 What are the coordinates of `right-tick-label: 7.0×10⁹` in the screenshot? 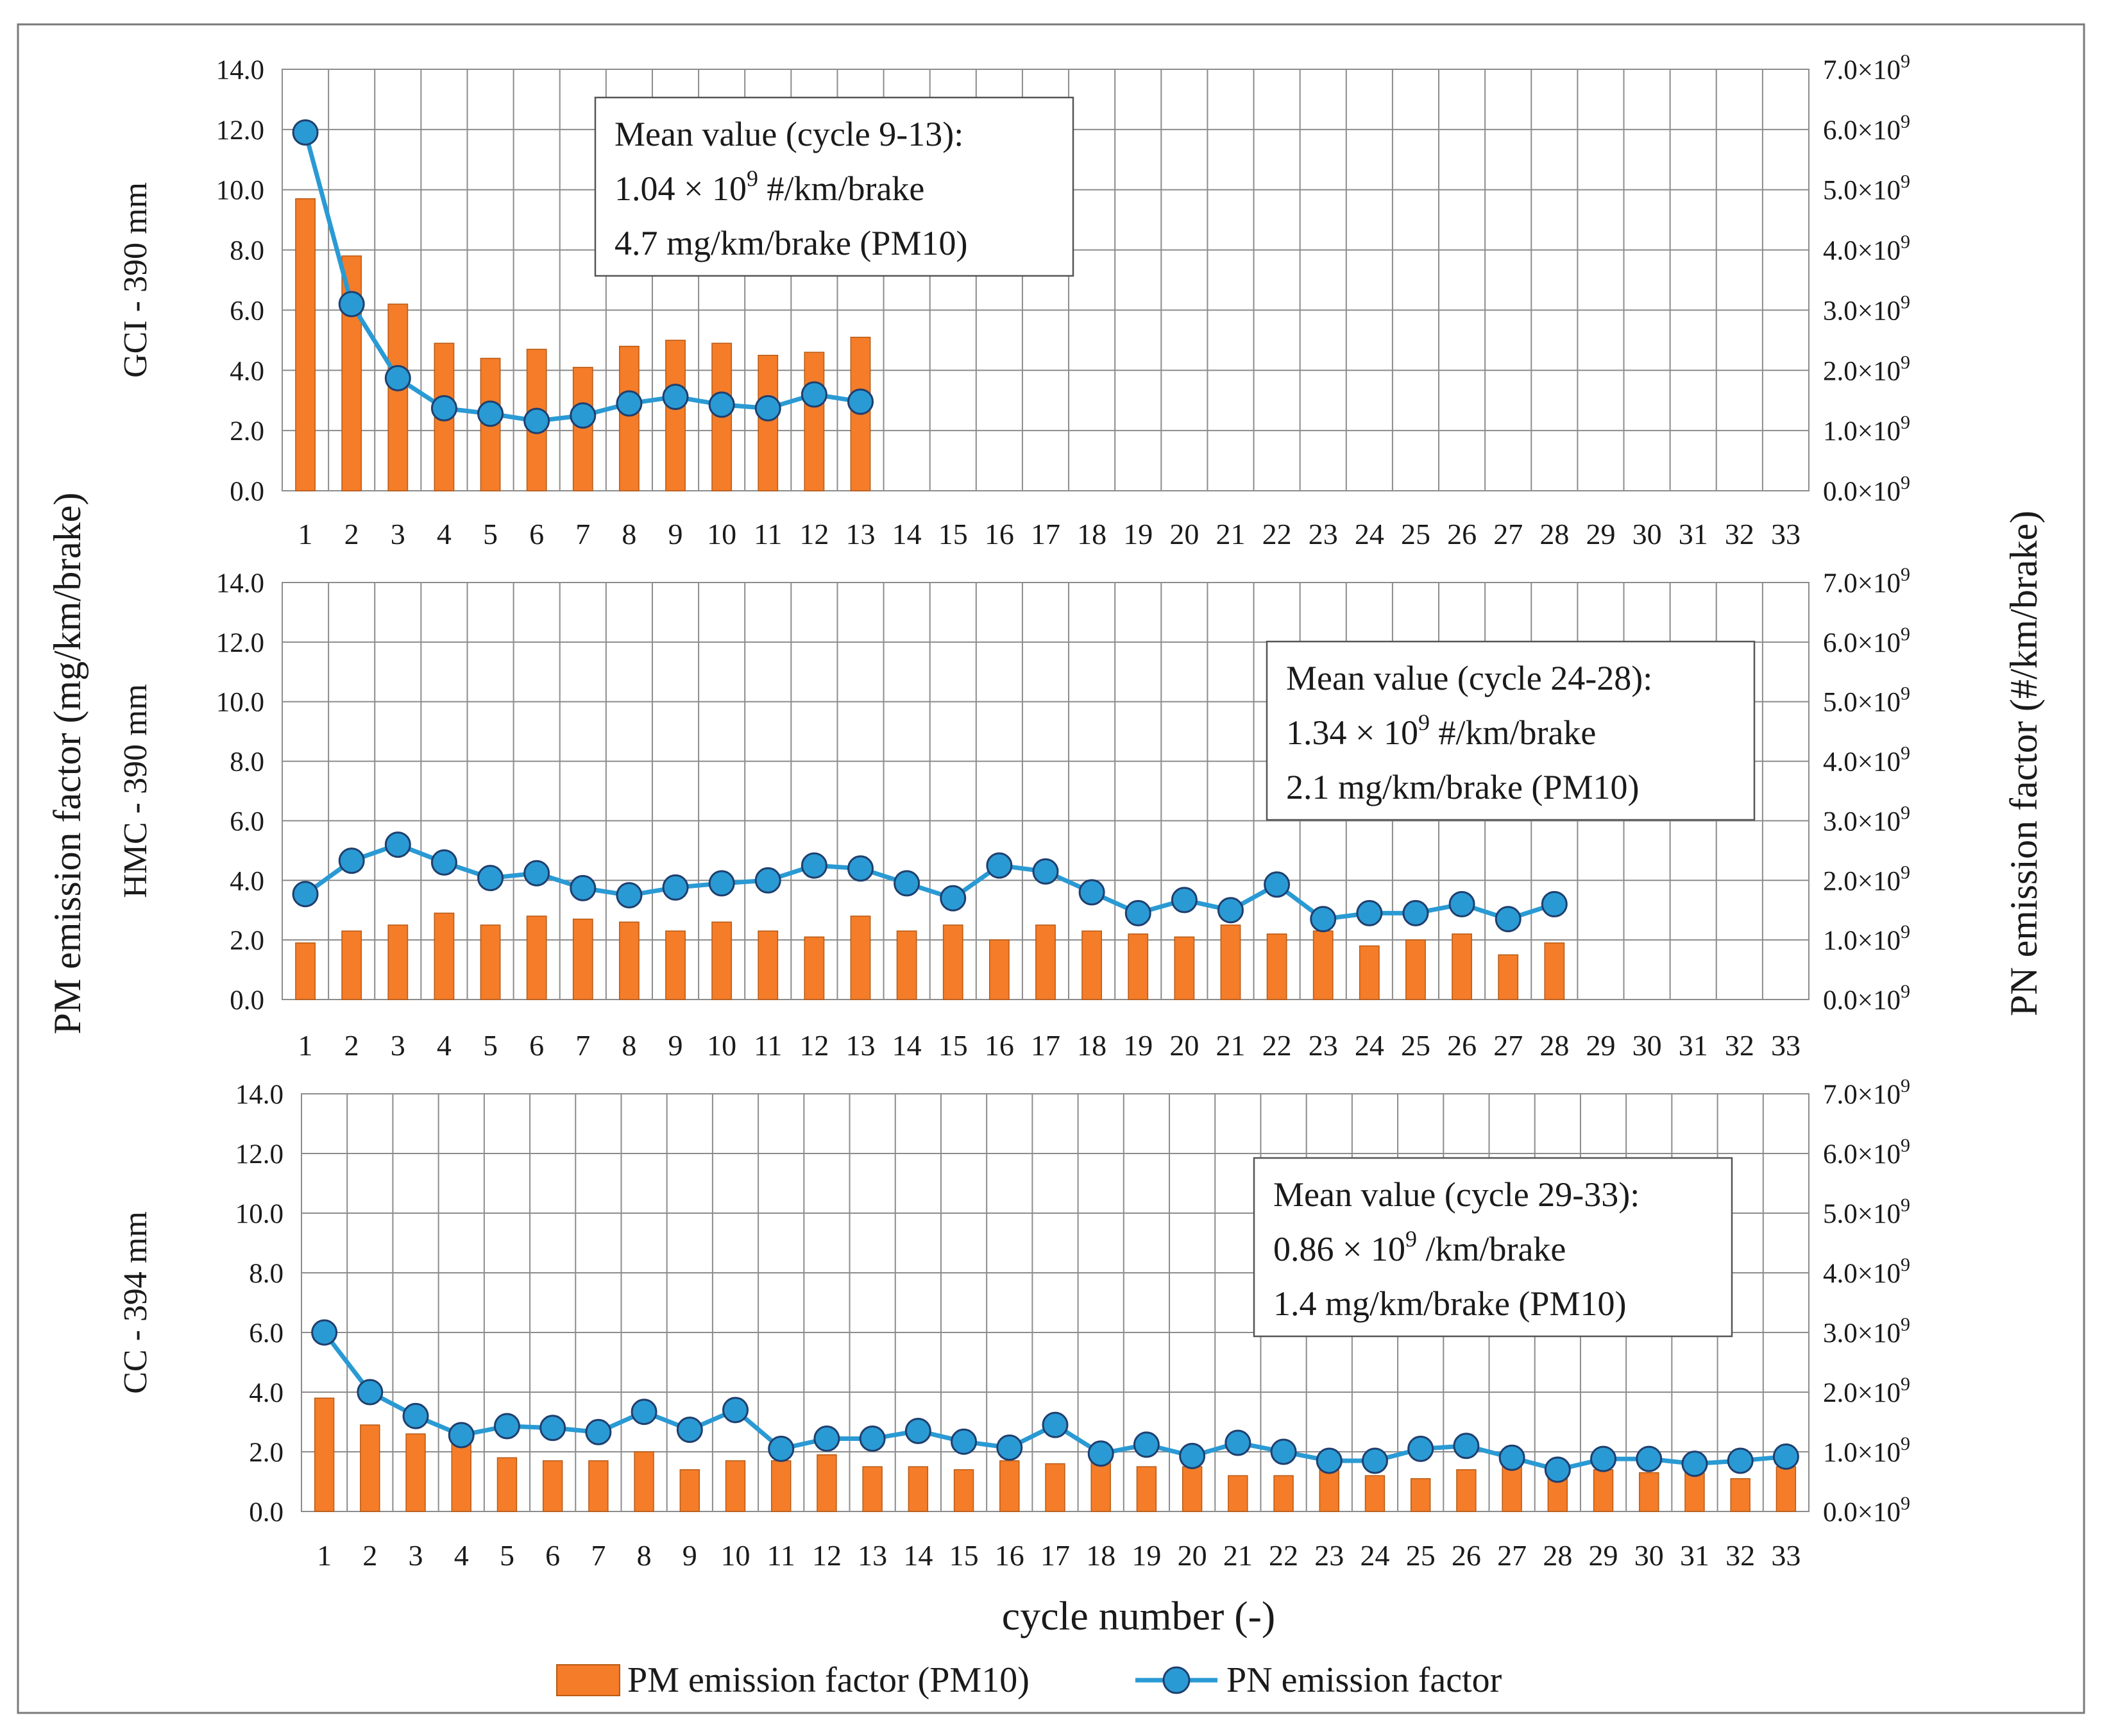 It's located at (1866, 581).